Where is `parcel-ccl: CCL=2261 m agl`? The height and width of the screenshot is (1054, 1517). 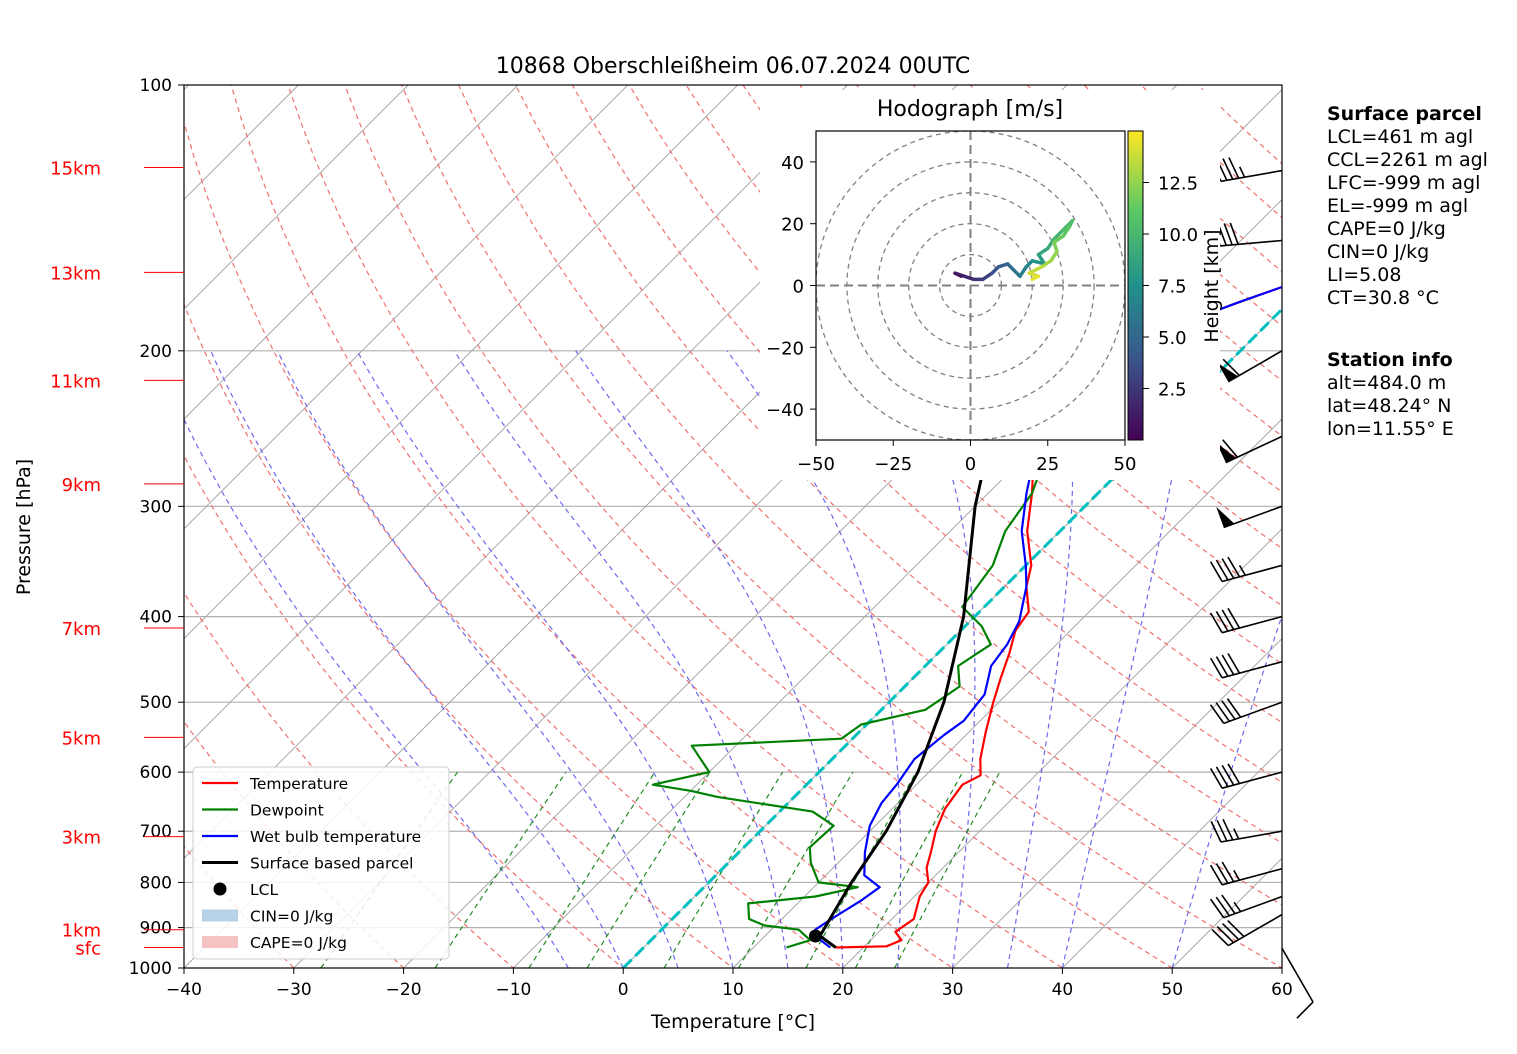 parcel-ccl: CCL=2261 m agl is located at coordinates (1407, 160).